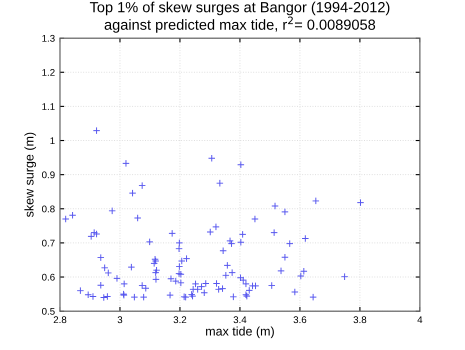  I want to click on x-tick-label: 3.4, so click(240, 320).